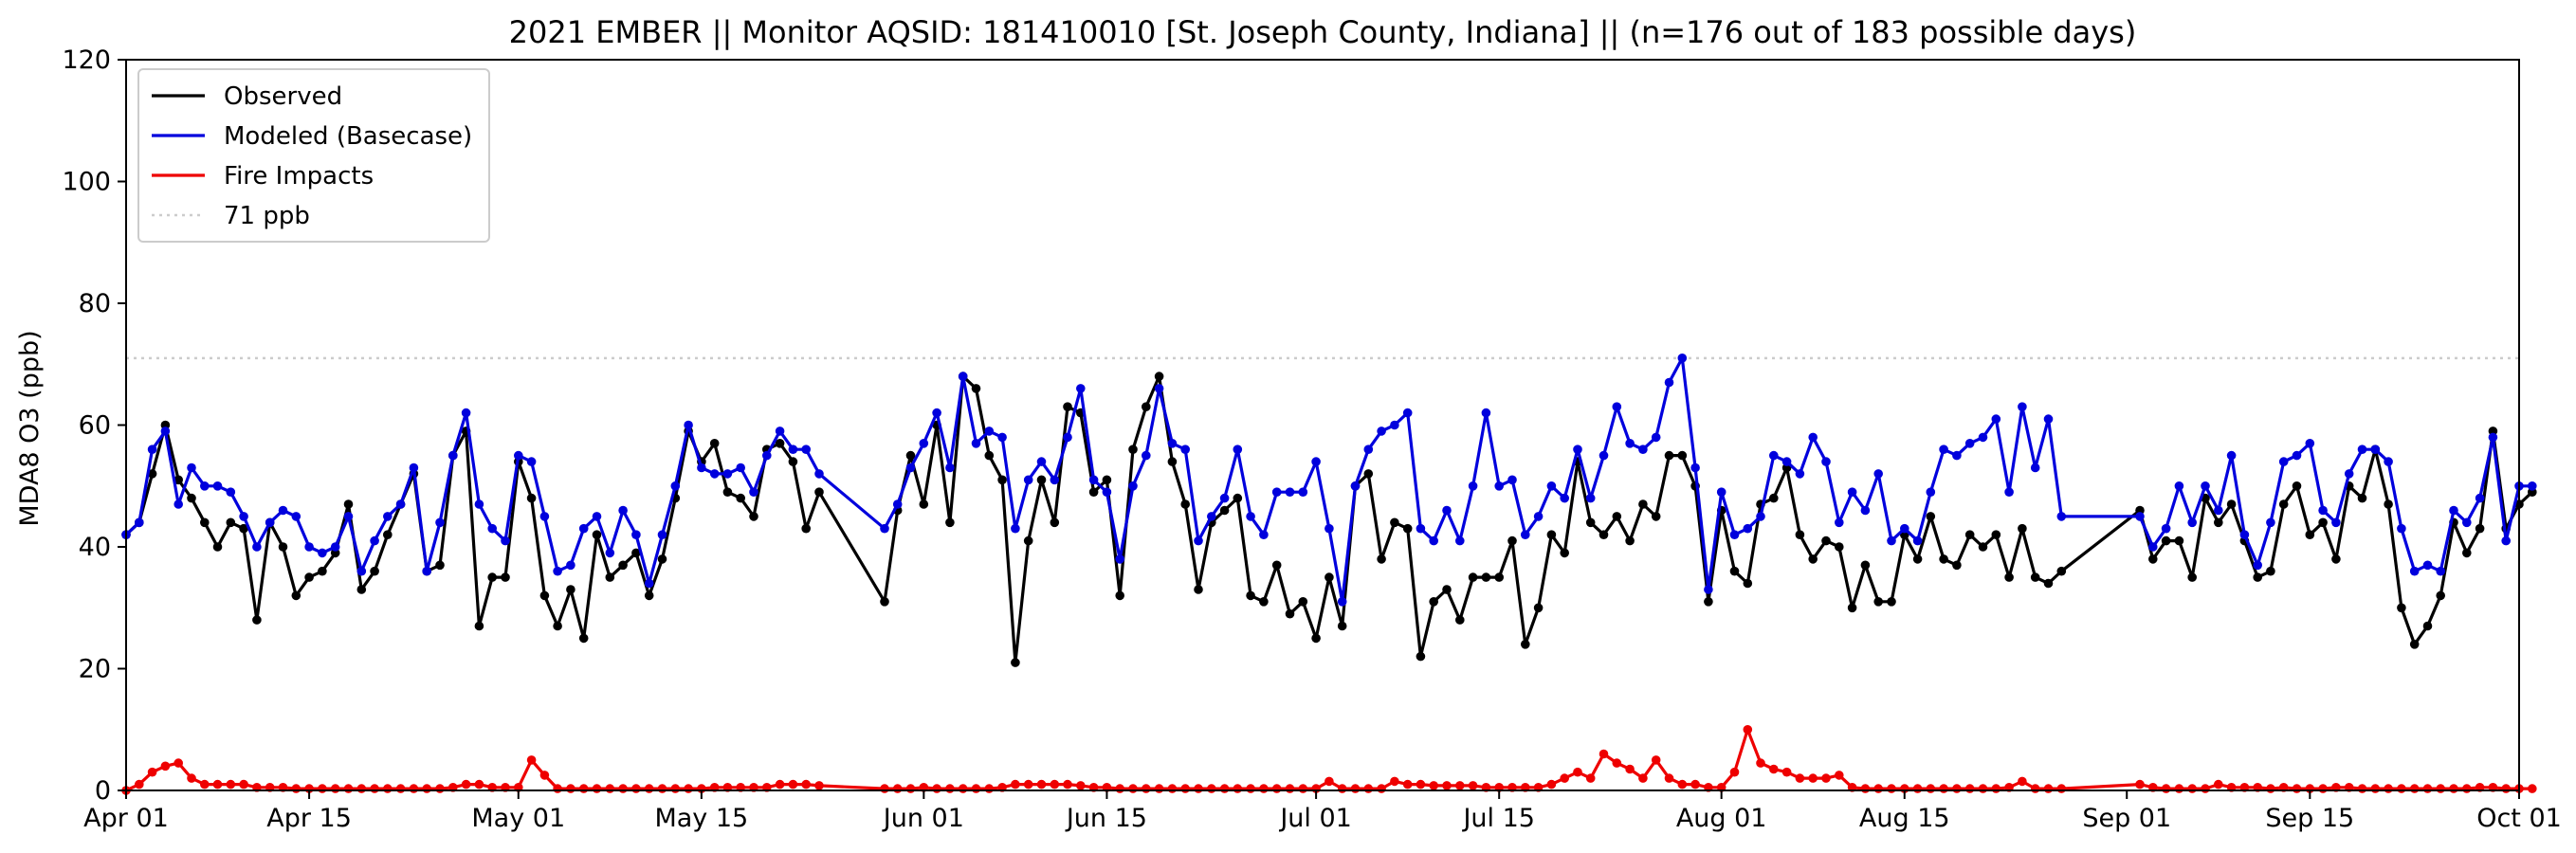 The image size is (2576, 853). What do you see at coordinates (2309, 818) in the screenshot?
I see `x-tick-label: Sep 15` at bounding box center [2309, 818].